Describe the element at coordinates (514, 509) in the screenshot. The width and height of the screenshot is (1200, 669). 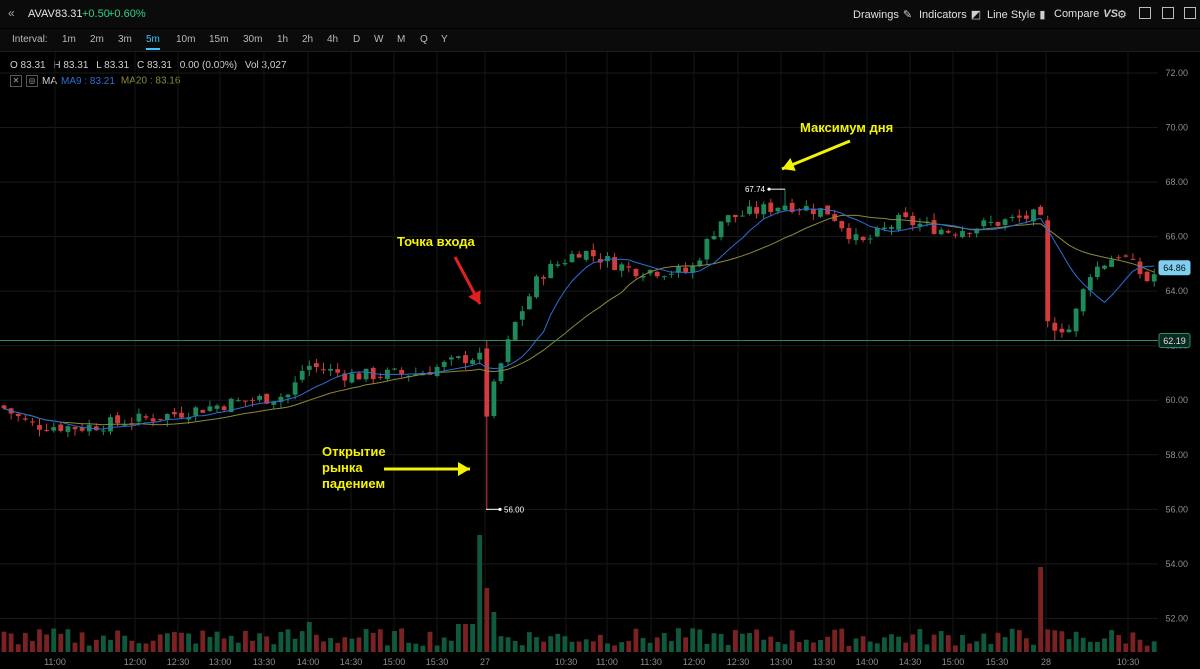
I see `low-marker-label: 56.00` at that location.